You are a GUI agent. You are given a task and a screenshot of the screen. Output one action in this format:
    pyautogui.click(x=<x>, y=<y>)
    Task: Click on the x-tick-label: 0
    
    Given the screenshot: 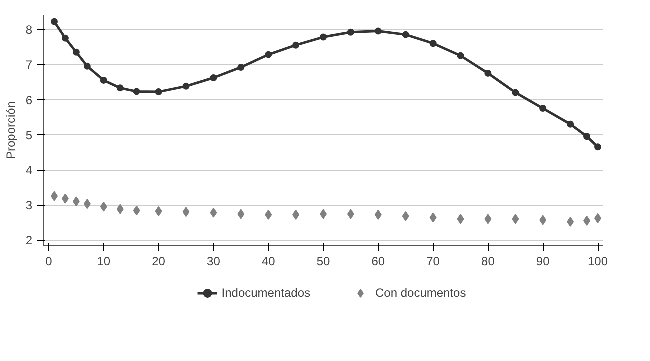 What is the action you would take?
    pyautogui.click(x=49, y=261)
    